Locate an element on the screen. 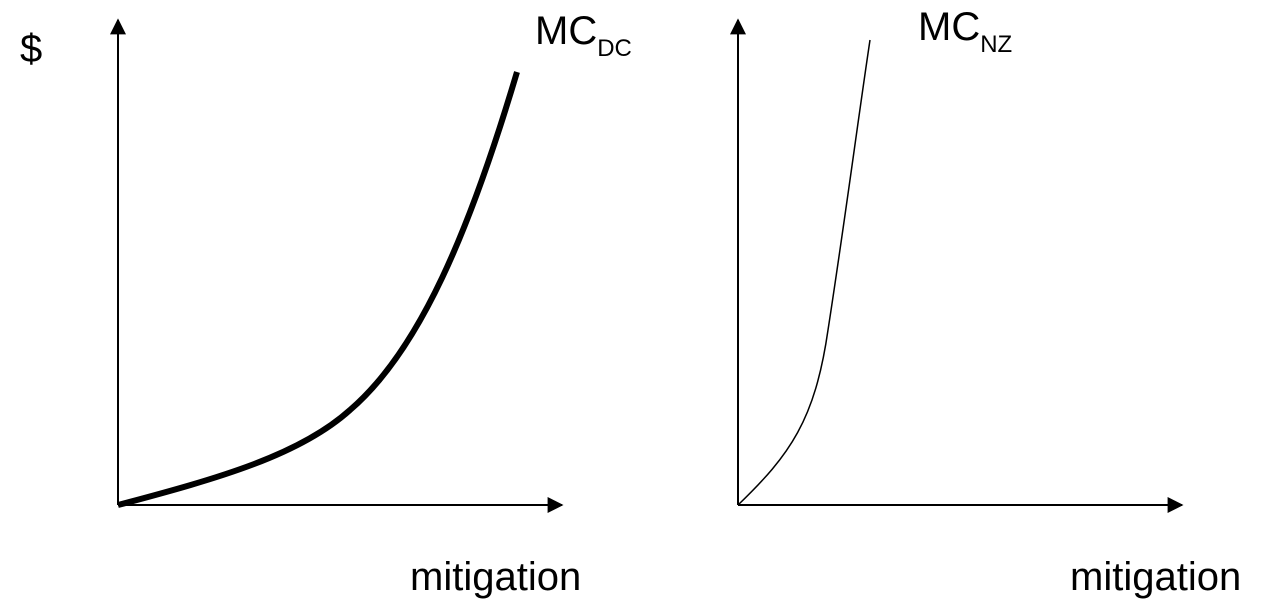  y-label: $ is located at coordinates (31, 49).